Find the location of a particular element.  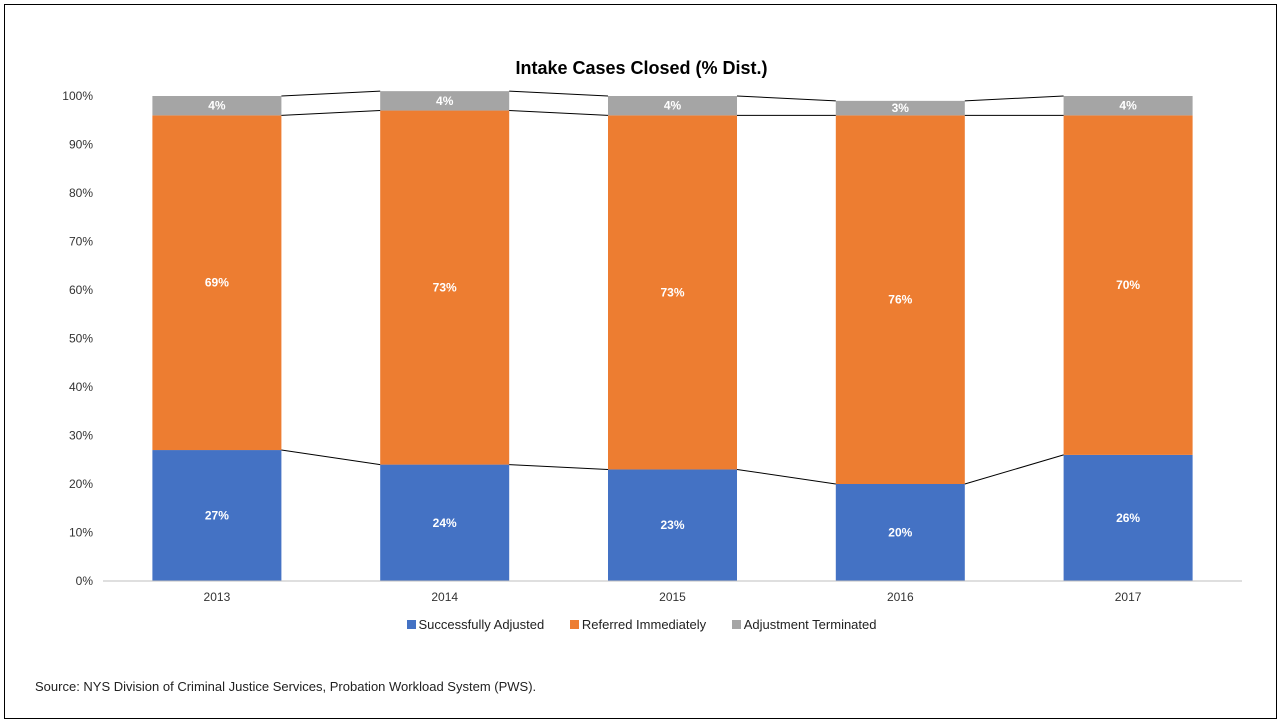

legend-item-referred-immediately: Referred Immediately is located at coordinates (638, 624).